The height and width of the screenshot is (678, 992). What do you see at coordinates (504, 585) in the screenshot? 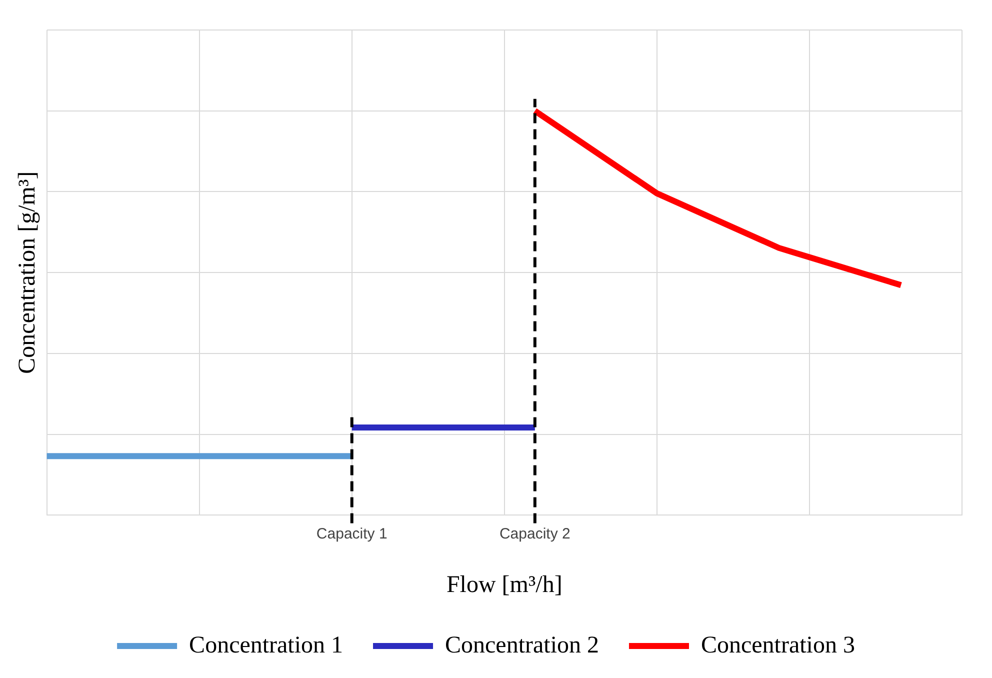
I see `x-axis-title: Flow [m³/h]` at bounding box center [504, 585].